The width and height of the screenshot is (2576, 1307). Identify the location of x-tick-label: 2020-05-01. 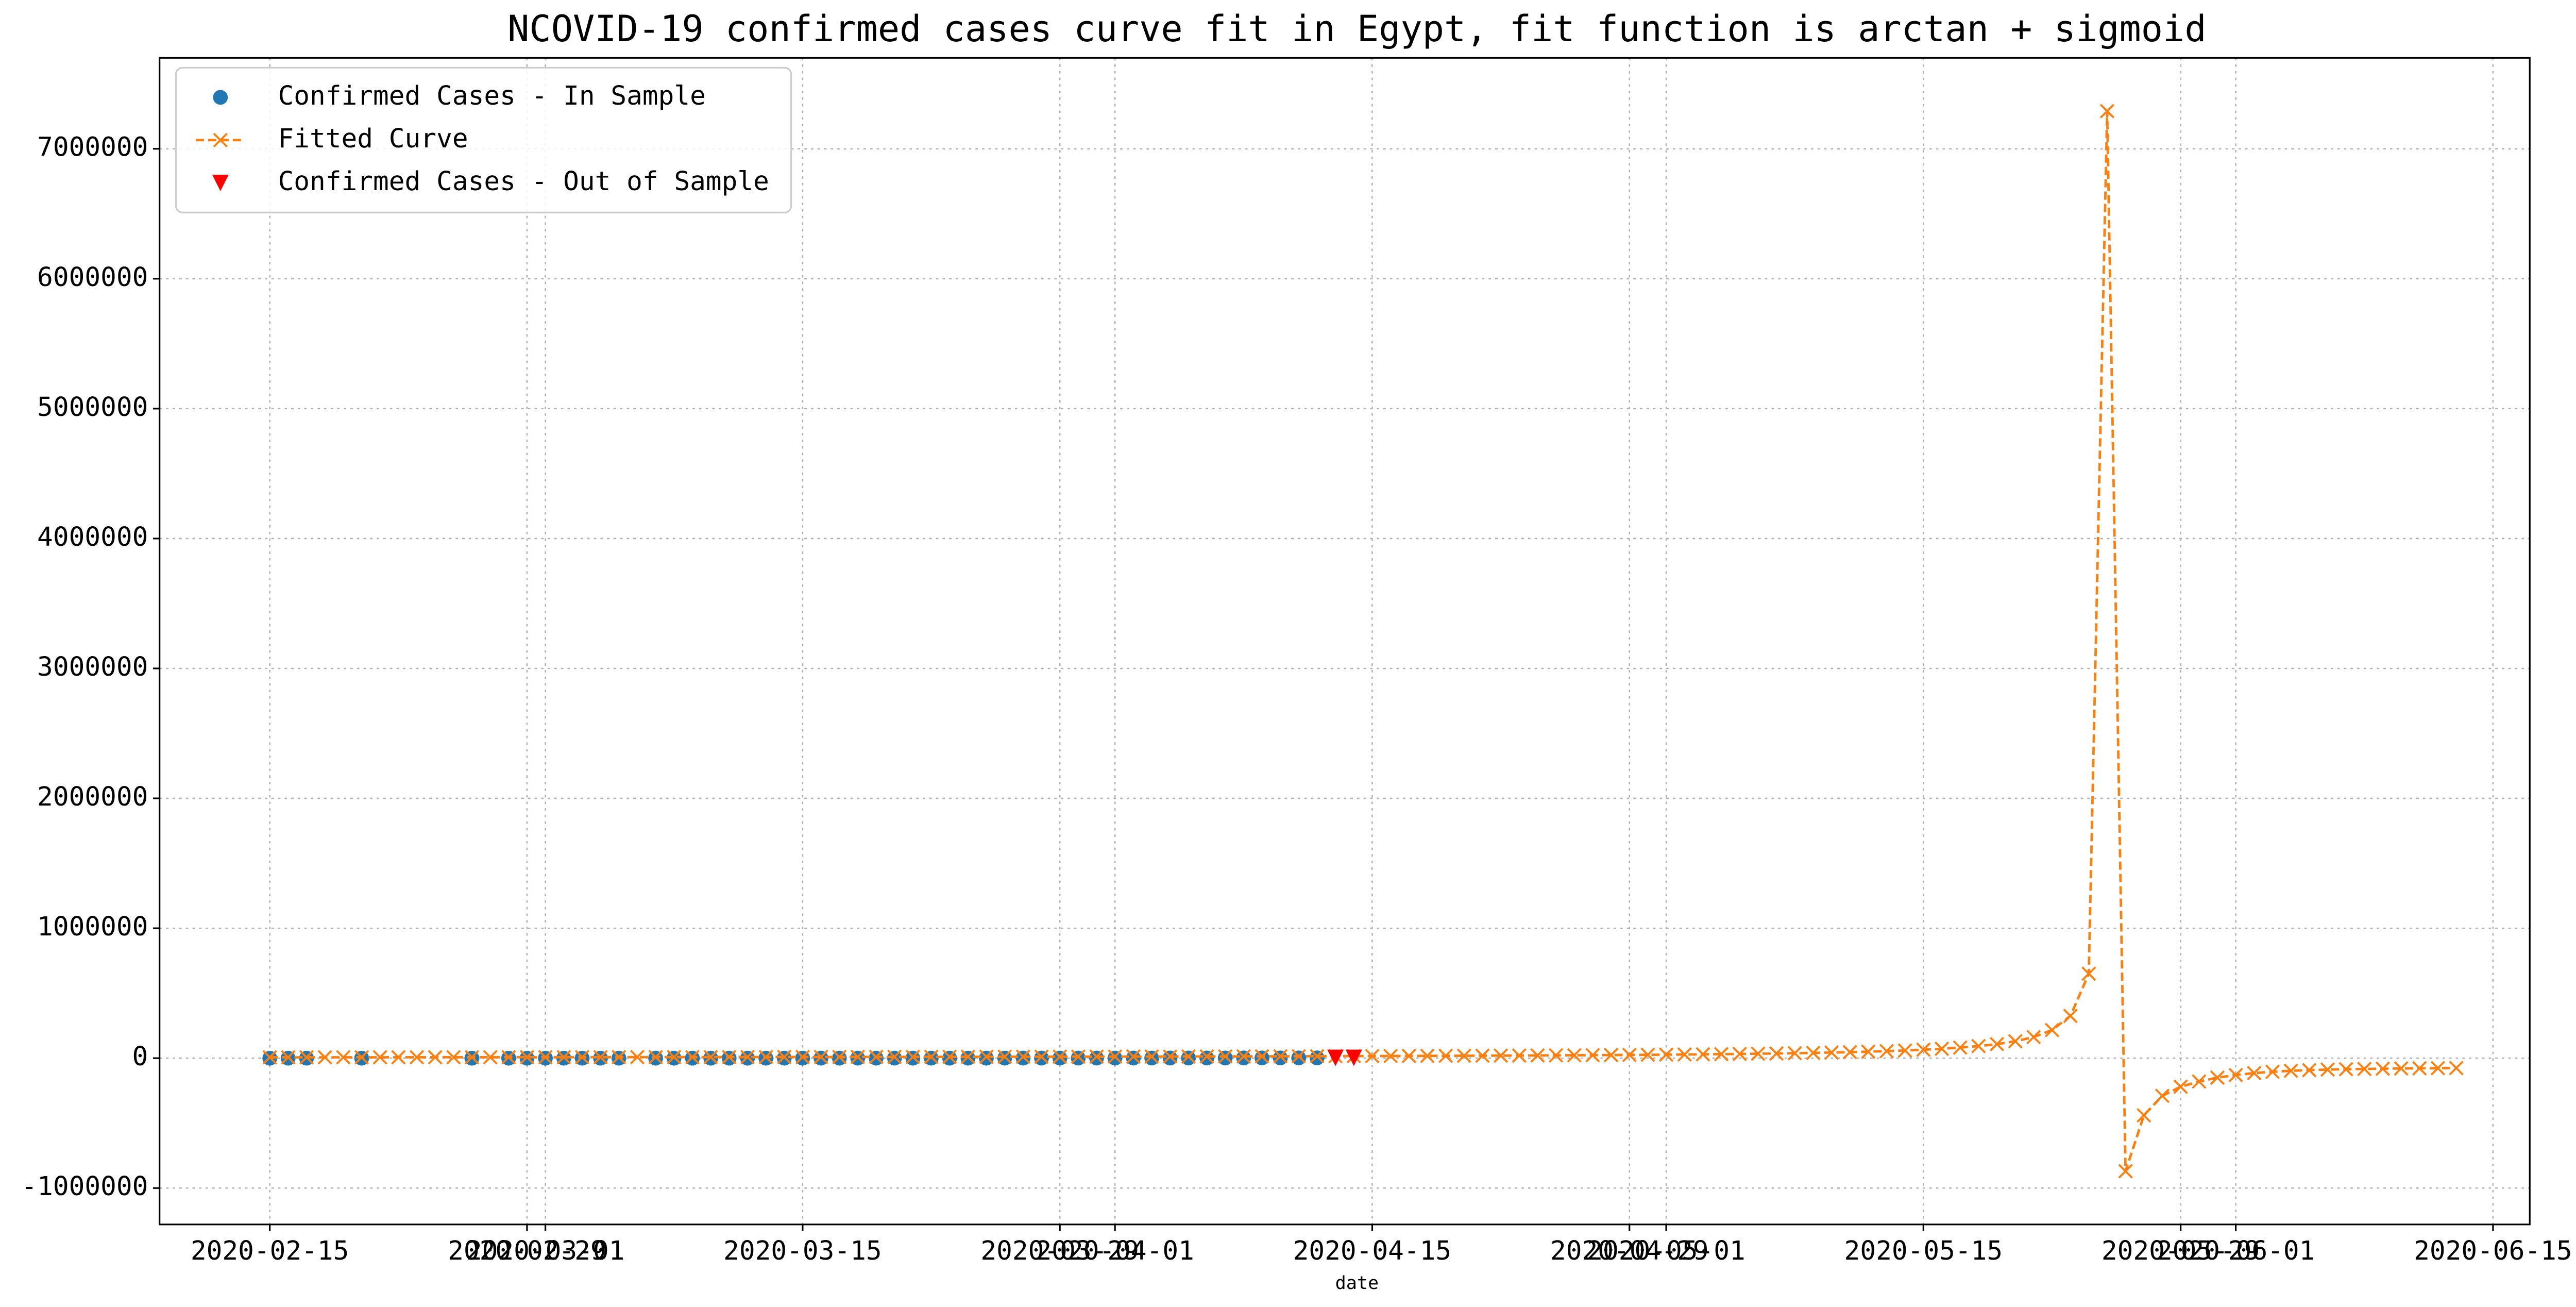
(1666, 1251).